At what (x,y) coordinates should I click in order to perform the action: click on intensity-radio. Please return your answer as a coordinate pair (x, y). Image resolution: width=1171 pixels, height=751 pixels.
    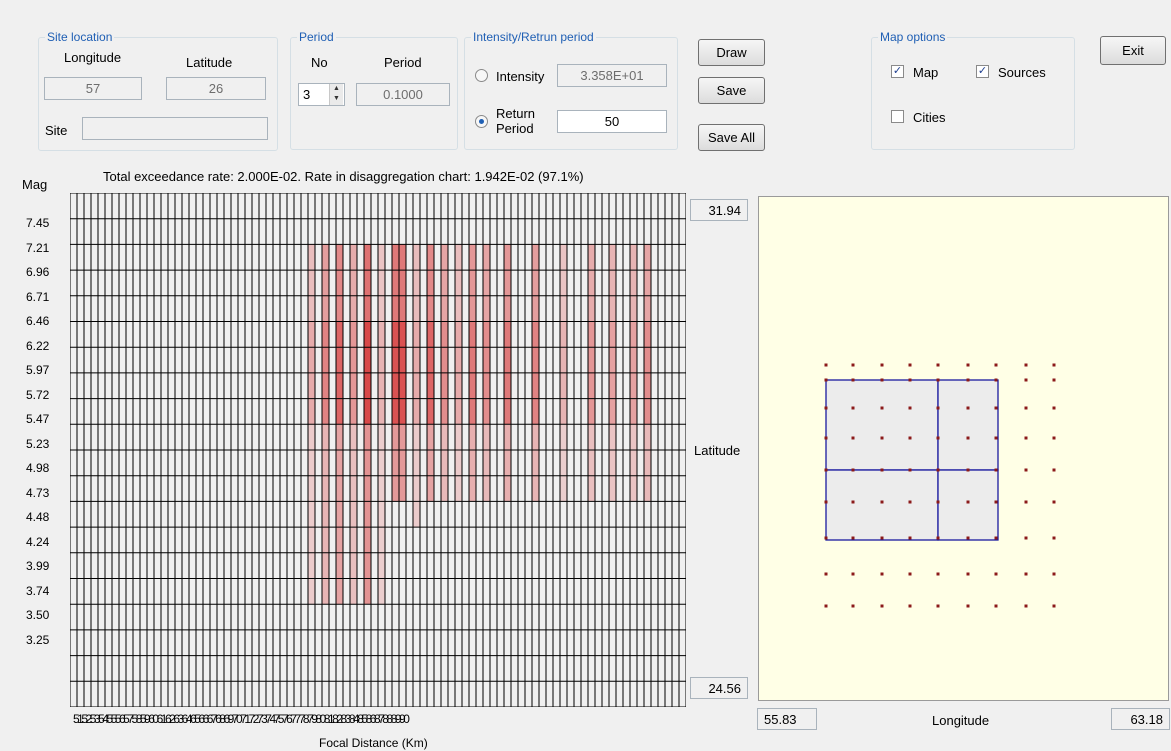
    Looking at the image, I should click on (481, 75).